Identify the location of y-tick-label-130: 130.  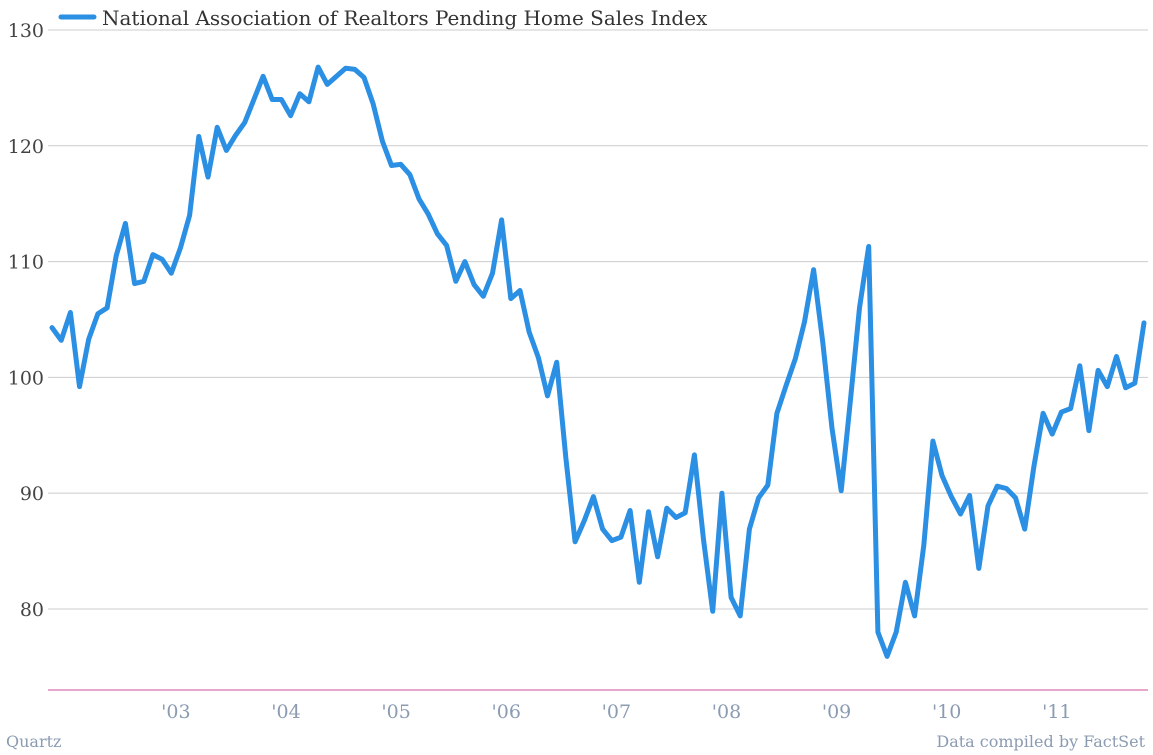
(26, 31).